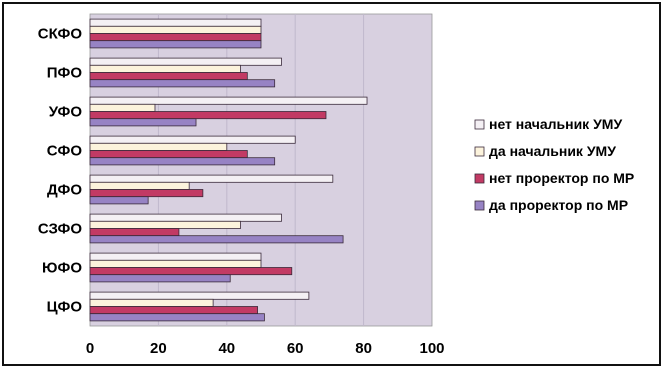 This screenshot has width=665, height=370. What do you see at coordinates (561, 178) in the screenshot?
I see `legend-label: нет проректор по МР` at bounding box center [561, 178].